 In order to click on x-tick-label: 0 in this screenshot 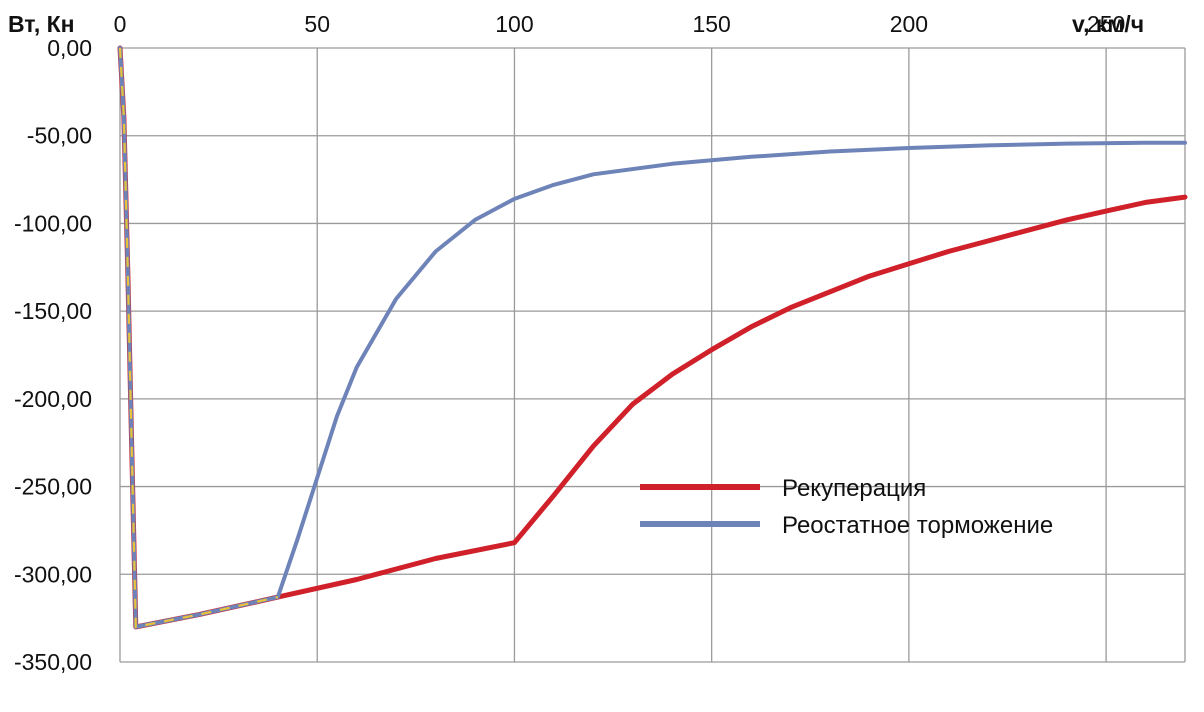, I will do `click(120, 24)`.